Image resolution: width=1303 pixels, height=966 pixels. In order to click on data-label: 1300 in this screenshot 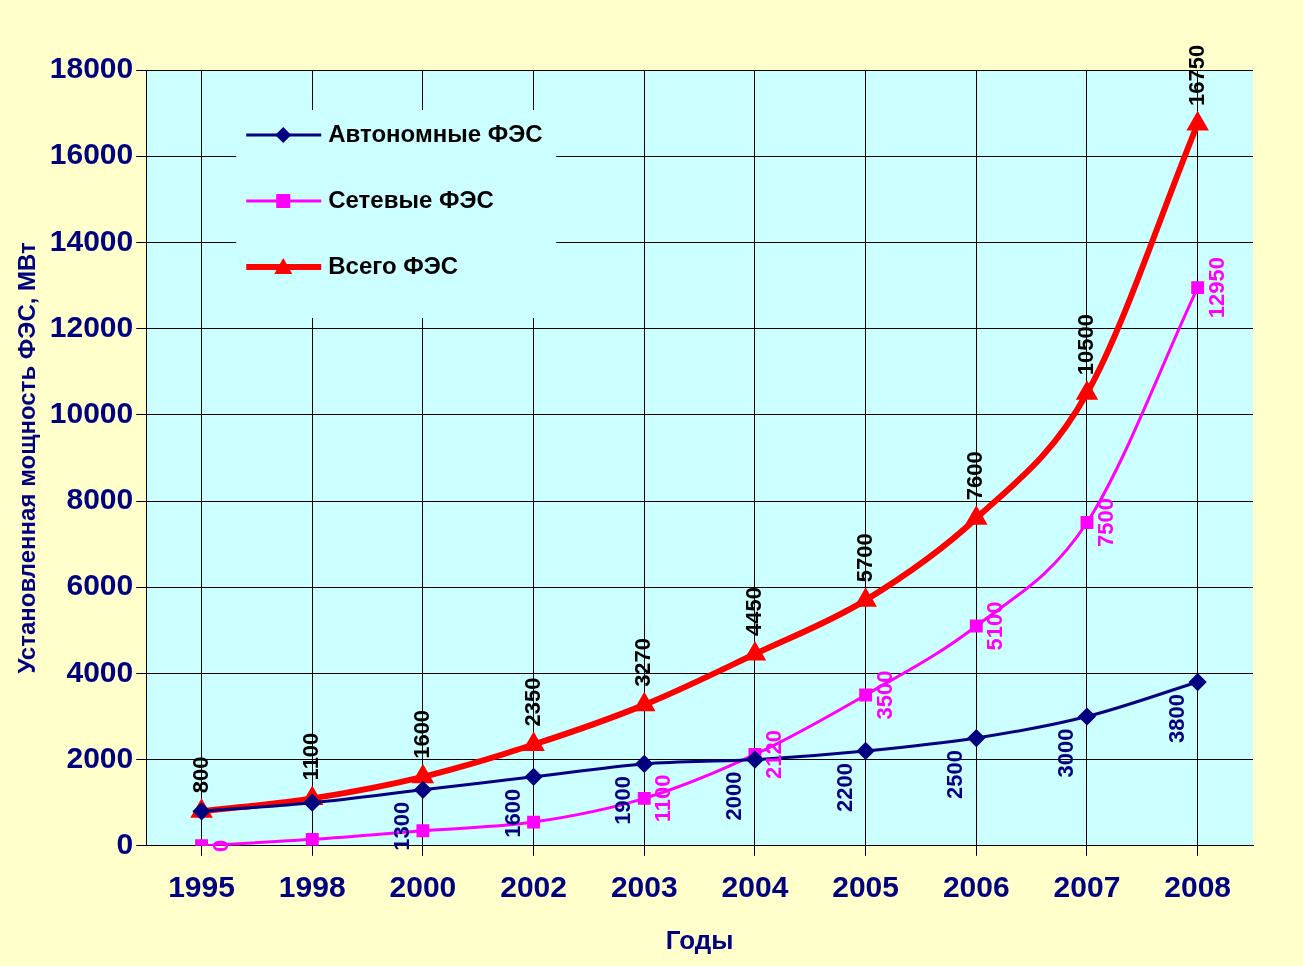, I will do `click(401, 826)`.